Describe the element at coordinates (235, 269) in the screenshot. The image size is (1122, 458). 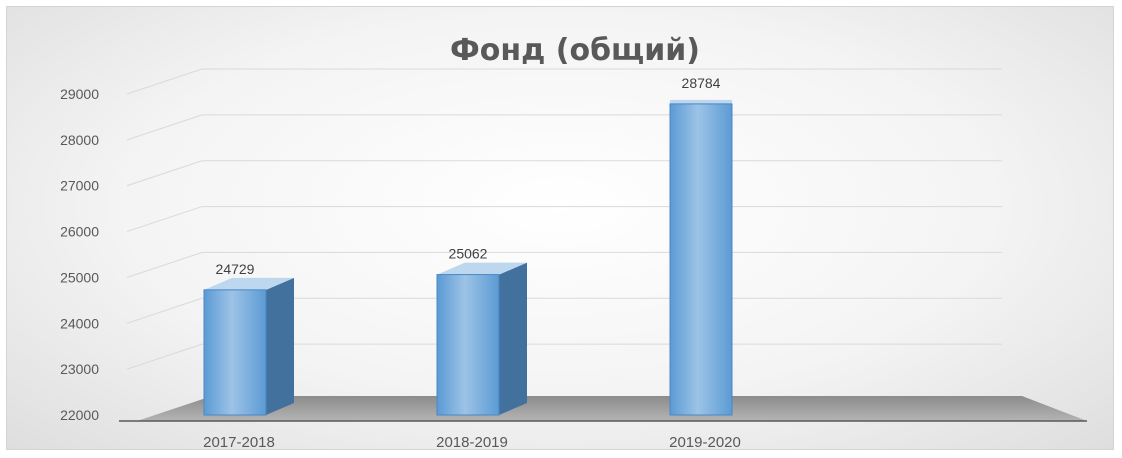
I see `data-label: 24729` at that location.